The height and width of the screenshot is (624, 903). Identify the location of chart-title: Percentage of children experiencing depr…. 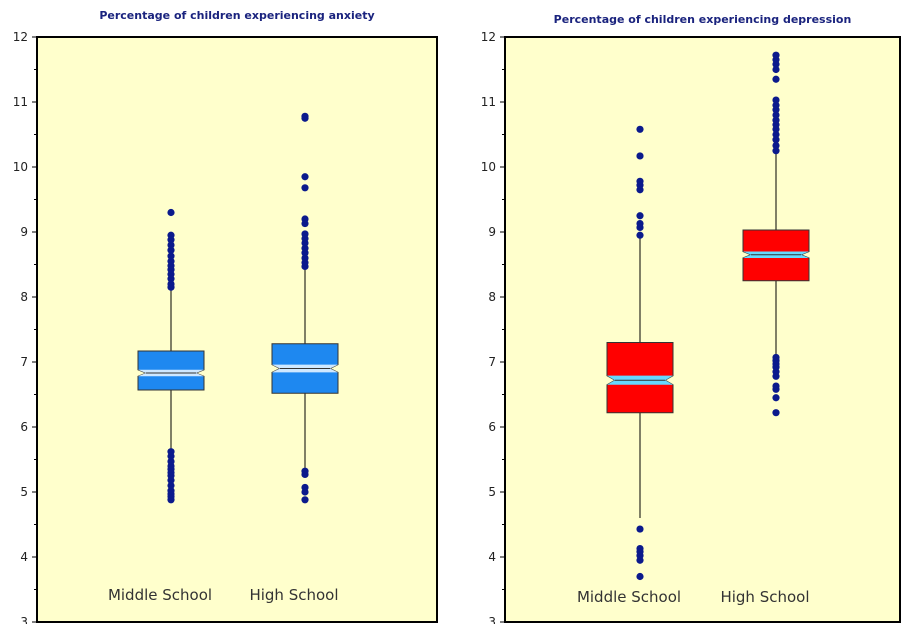
(703, 19).